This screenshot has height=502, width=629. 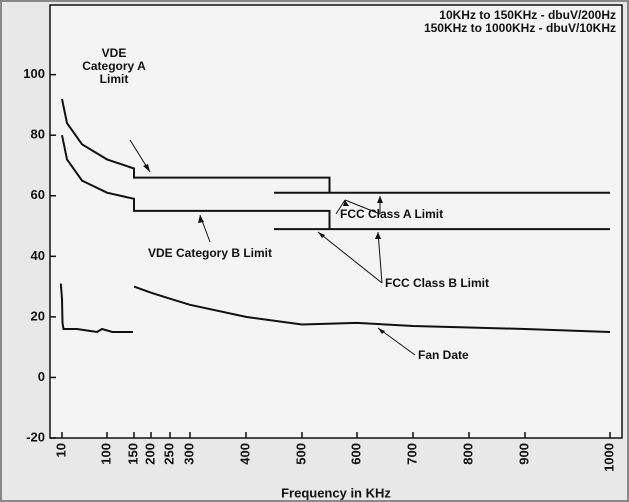 I want to click on note: 150KHz to 1000KHz - dbuV/10KHz, so click(x=520, y=28).